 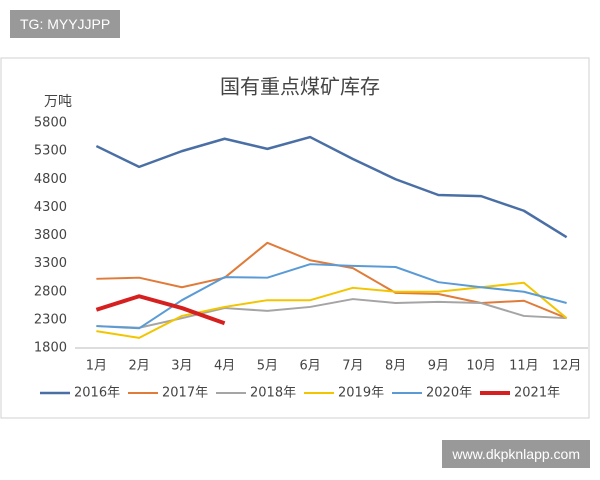 What do you see at coordinates (50, 123) in the screenshot?
I see `y-tick-label: 5800` at bounding box center [50, 123].